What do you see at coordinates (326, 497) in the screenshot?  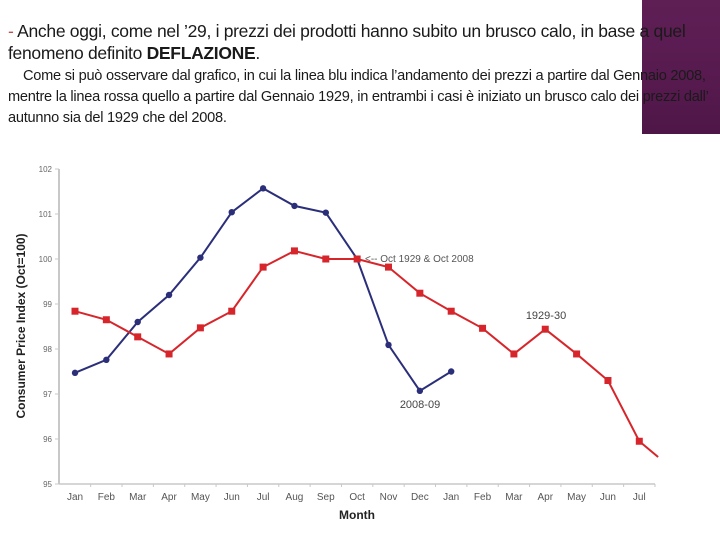 I see `x-tick-label: Sep` at bounding box center [326, 497].